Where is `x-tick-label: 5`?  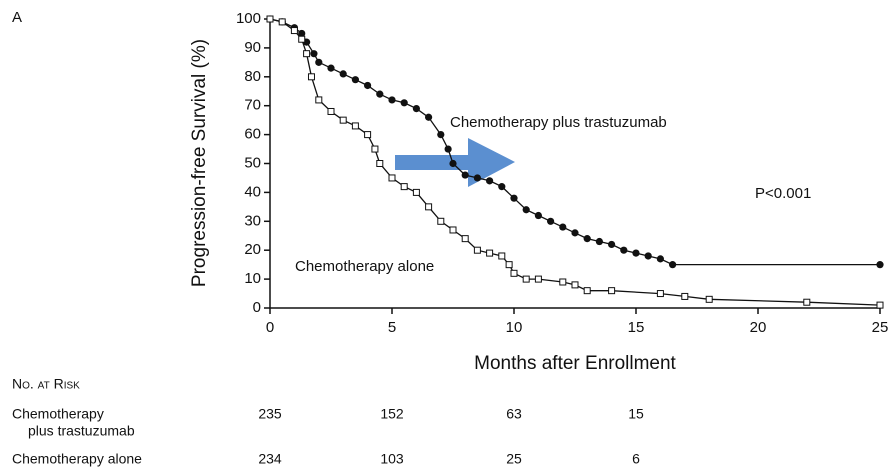
x-tick-label: 5 is located at coordinates (392, 327).